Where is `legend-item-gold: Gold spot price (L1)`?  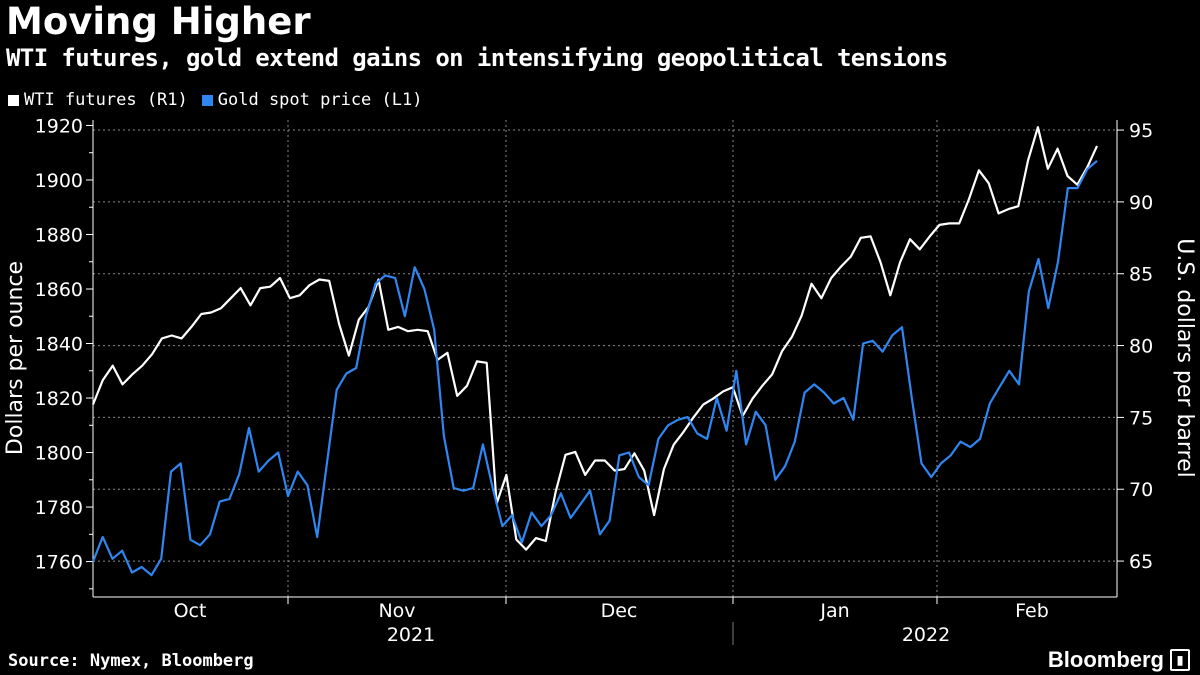 legend-item-gold: Gold spot price (L1) is located at coordinates (312, 100).